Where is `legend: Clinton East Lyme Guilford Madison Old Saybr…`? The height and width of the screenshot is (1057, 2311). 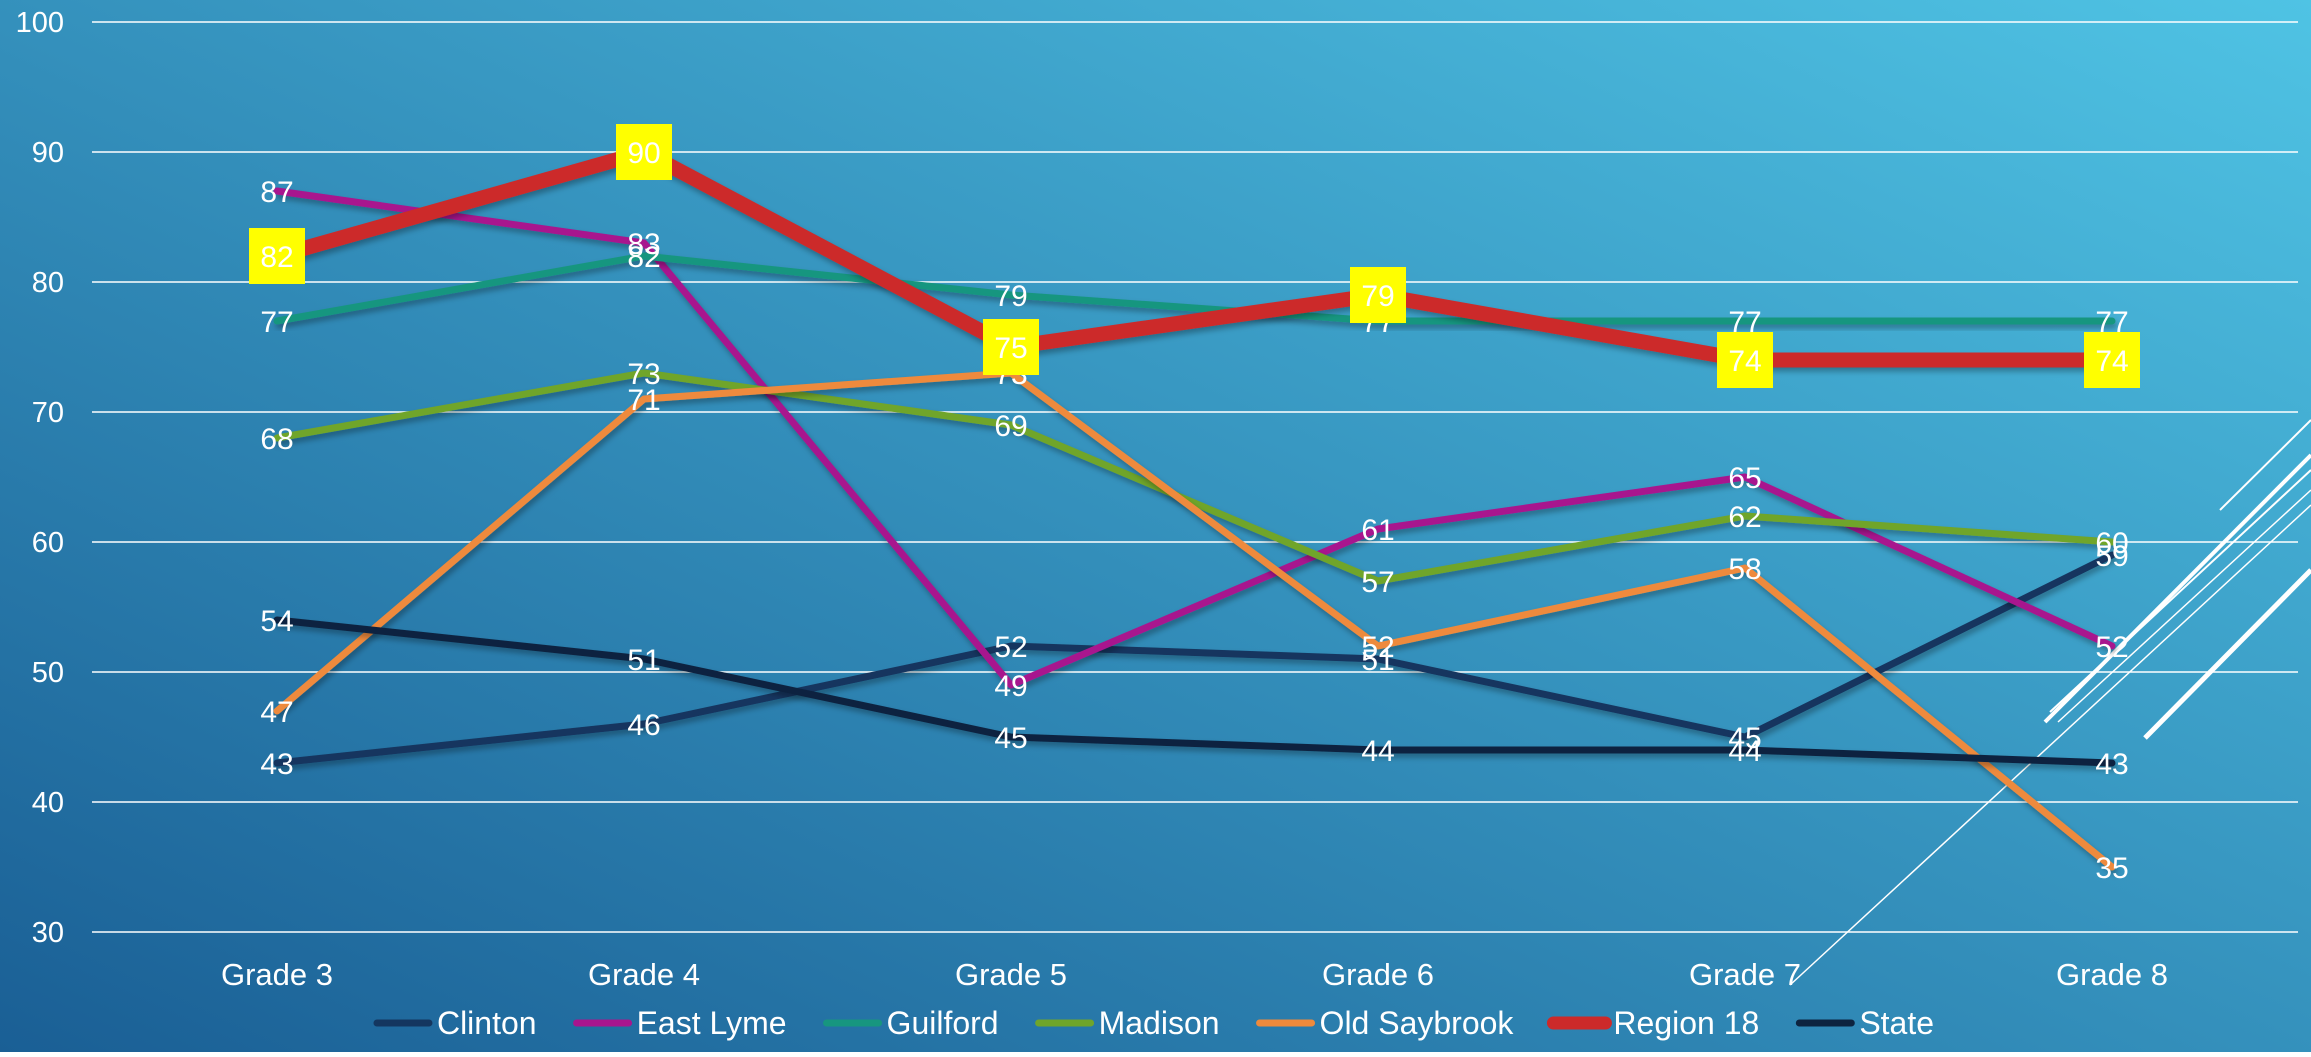
legend: Clinton East Lyme Guilford Madison Old Saybr… is located at coordinates (1153, 1023).